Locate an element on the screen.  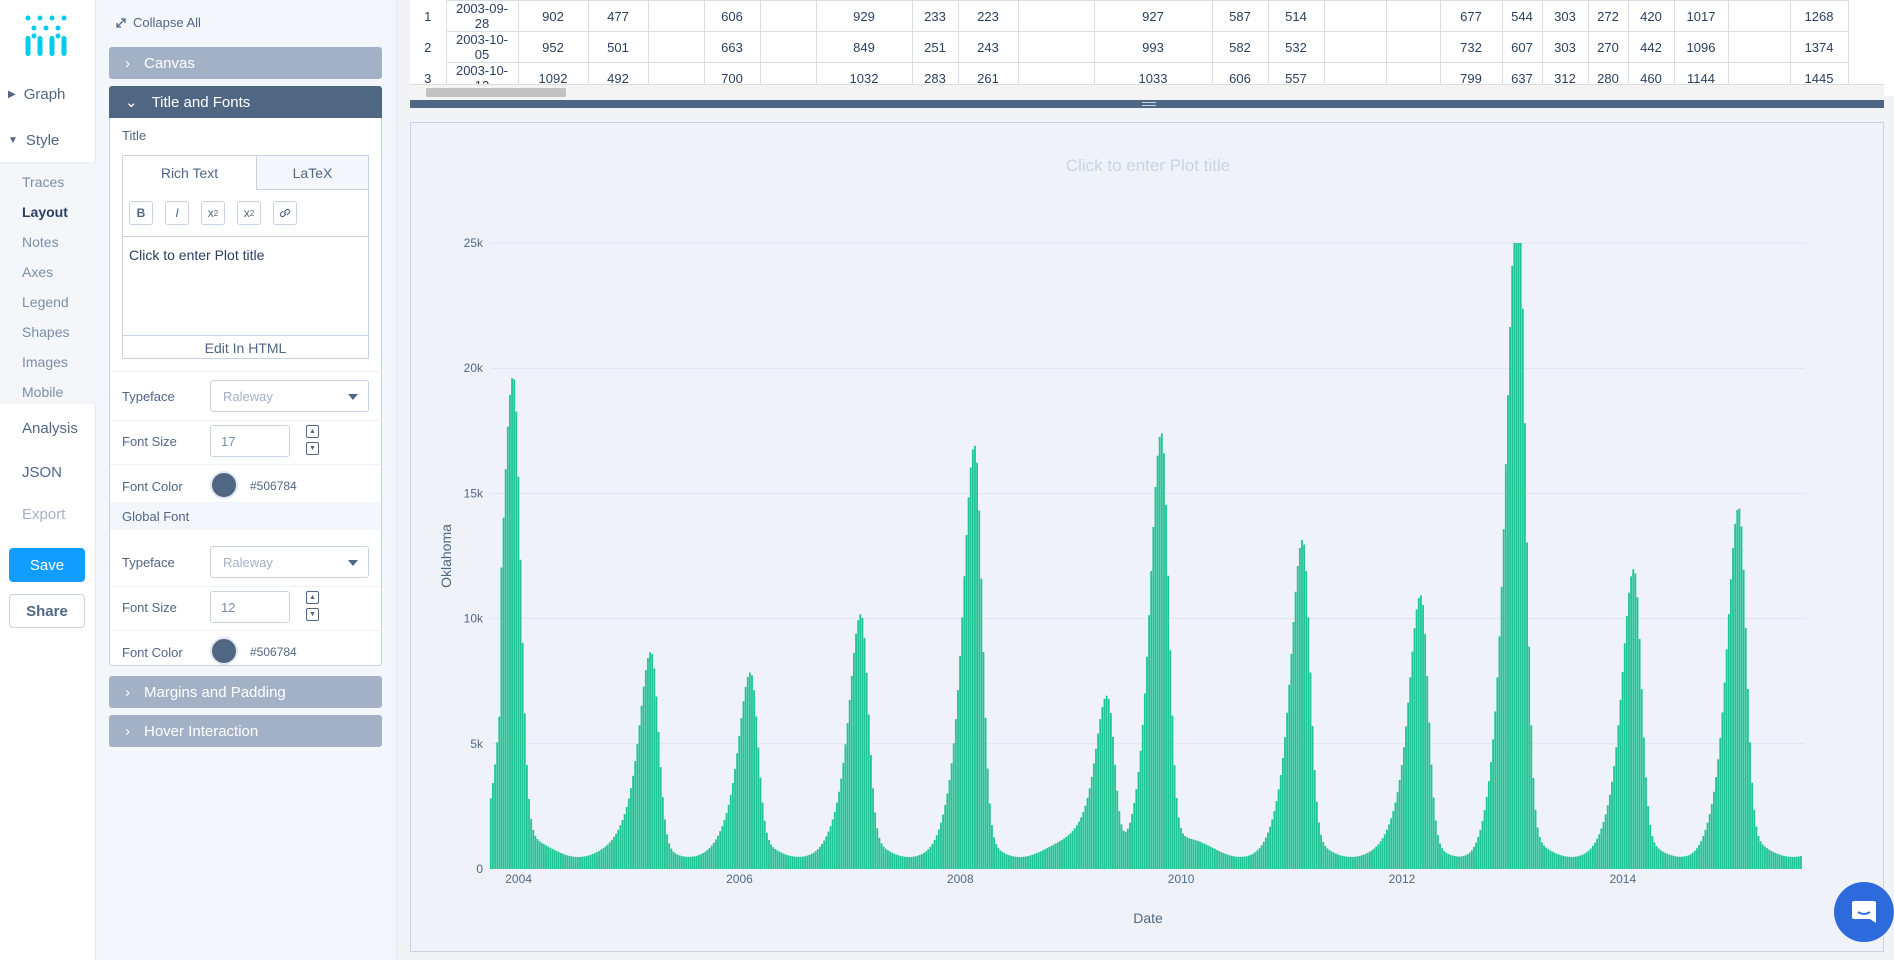
nav-images: Images is located at coordinates (45, 362).